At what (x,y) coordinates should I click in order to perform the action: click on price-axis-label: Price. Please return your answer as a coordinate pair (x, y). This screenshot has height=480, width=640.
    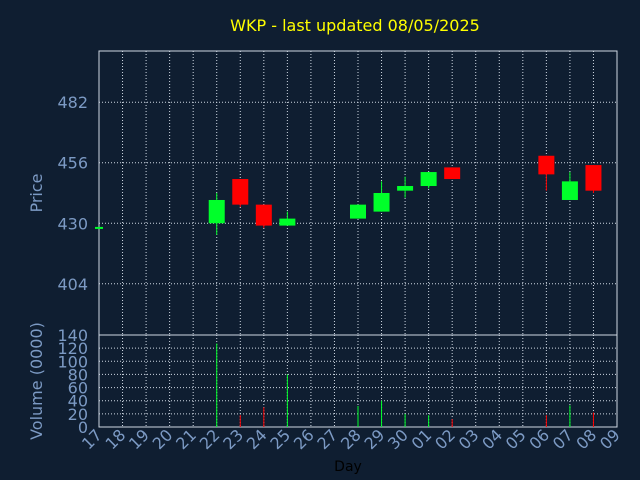
    Looking at the image, I should click on (36, 192).